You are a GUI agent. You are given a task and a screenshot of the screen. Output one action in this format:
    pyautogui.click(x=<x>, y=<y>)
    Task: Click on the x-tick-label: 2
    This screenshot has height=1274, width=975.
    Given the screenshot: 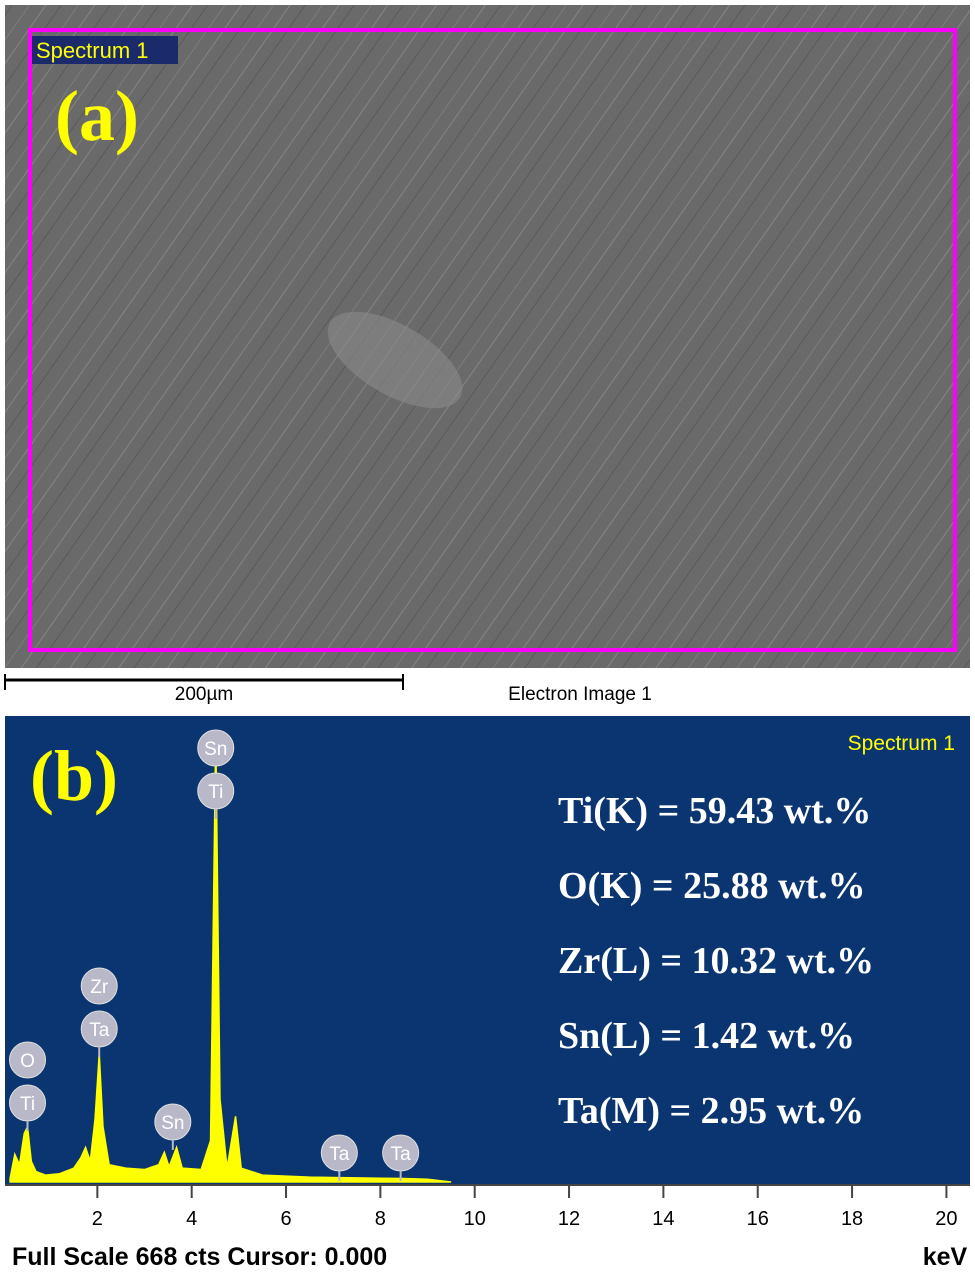 What is the action you would take?
    pyautogui.click(x=97, y=1219)
    